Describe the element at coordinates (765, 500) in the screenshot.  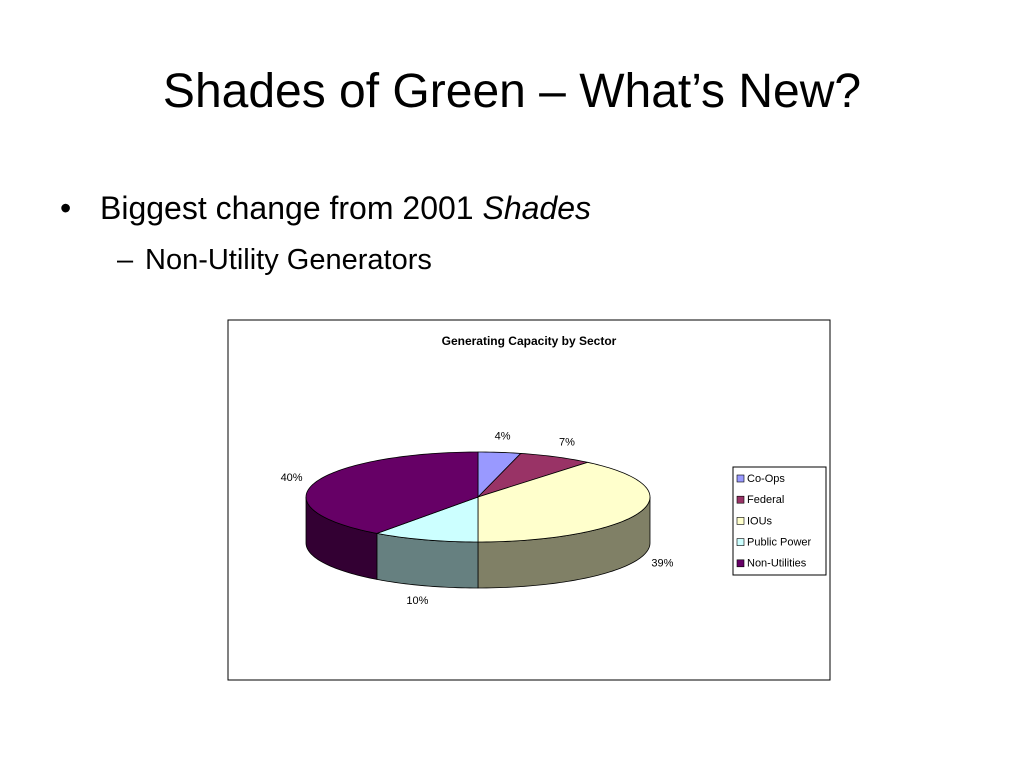
I see `legend-label: Federal` at that location.